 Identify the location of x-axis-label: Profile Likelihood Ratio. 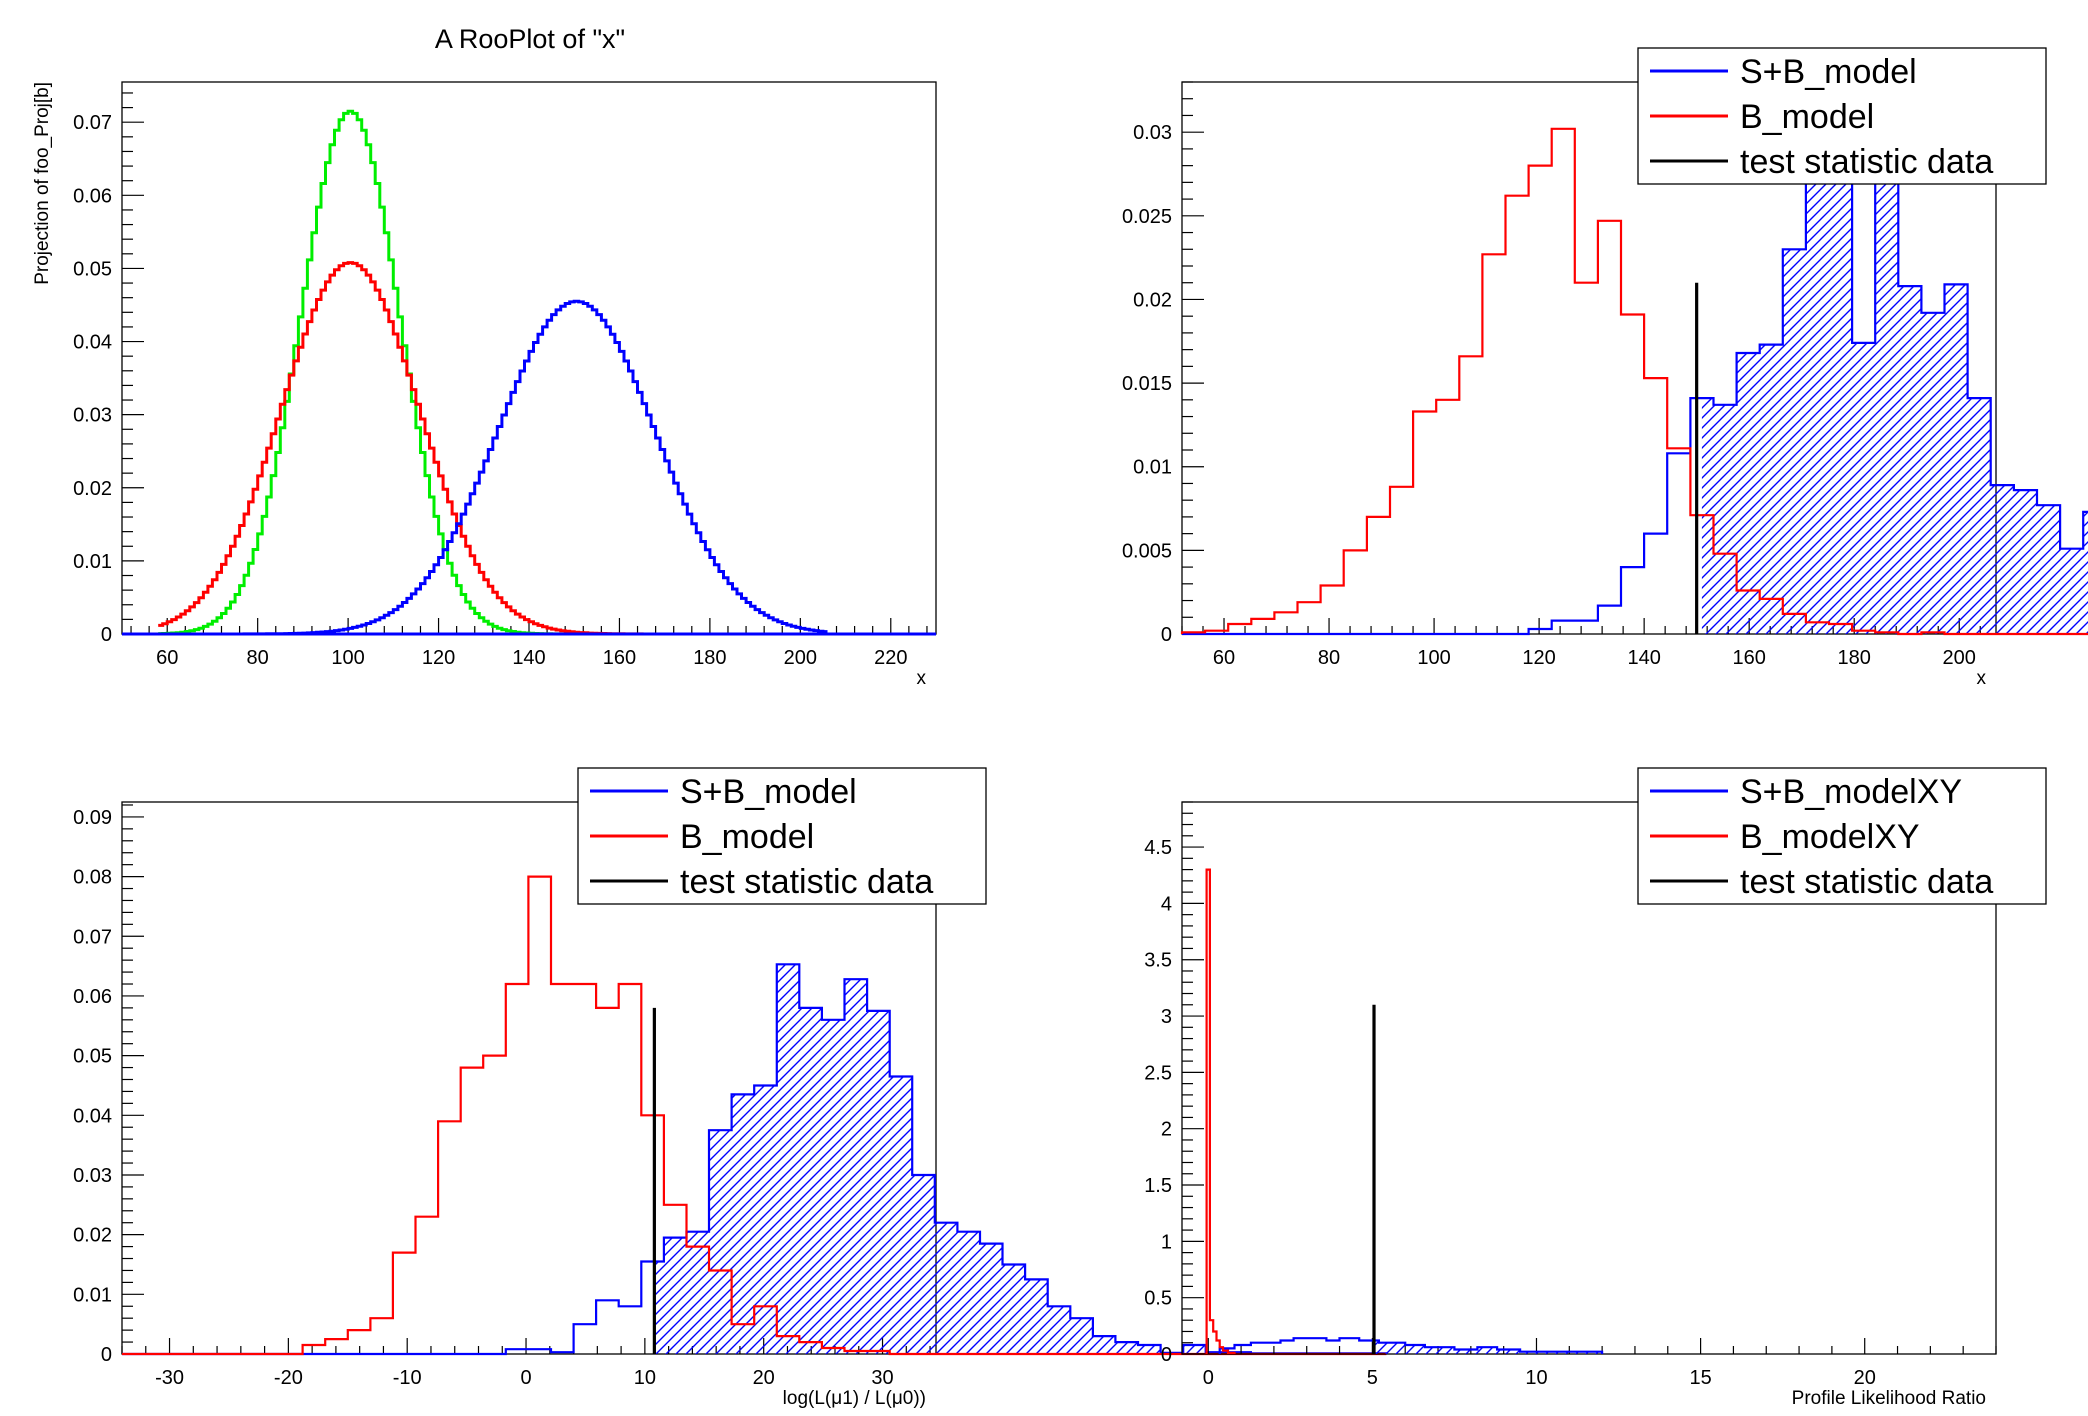
(1889, 1398).